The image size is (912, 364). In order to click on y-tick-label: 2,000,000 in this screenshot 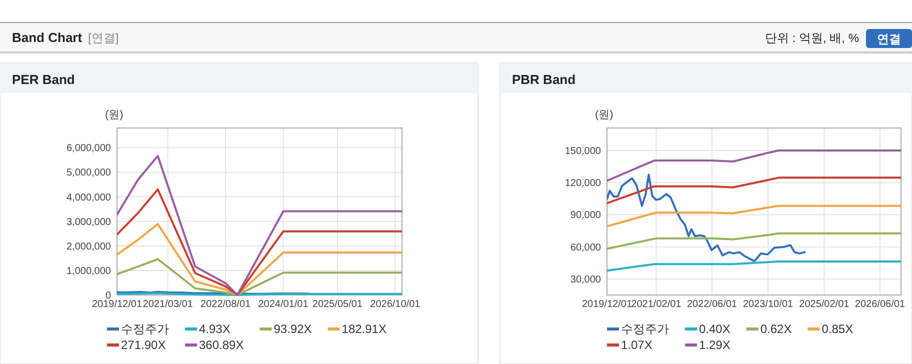, I will do `click(89, 246)`.